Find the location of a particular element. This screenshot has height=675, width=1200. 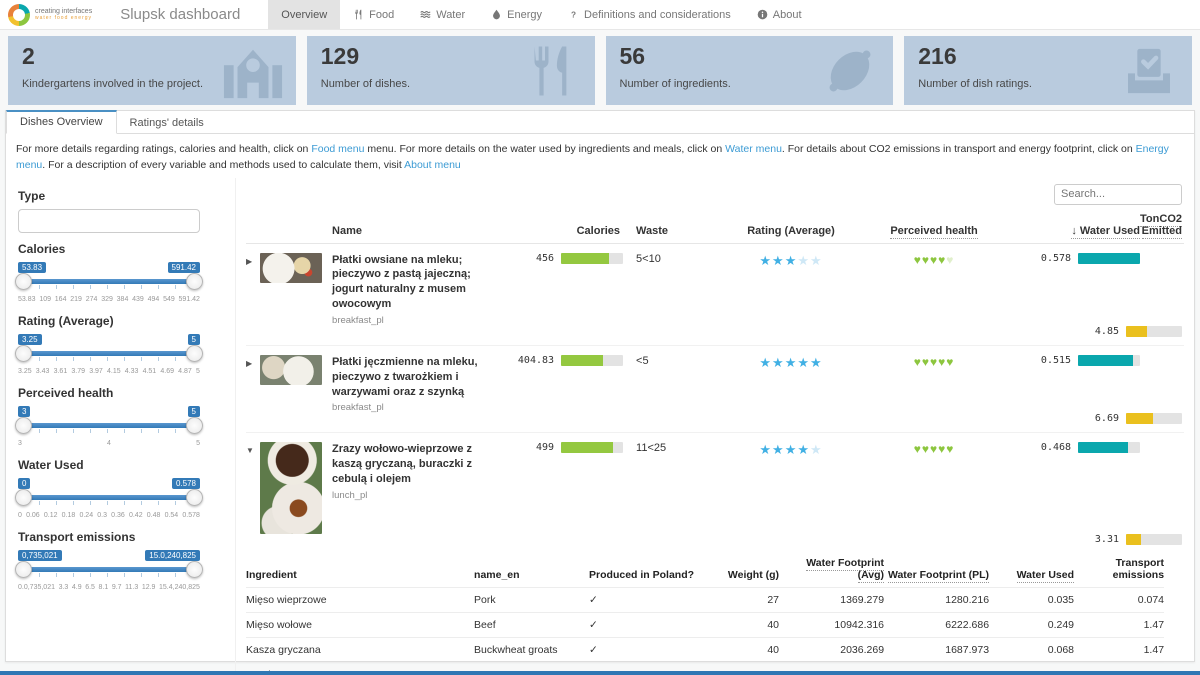

tick-label: 0.3 is located at coordinates (102, 515).